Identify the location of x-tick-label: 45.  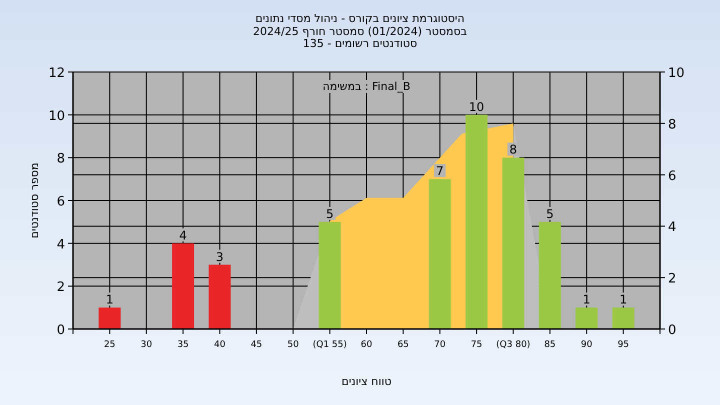
(256, 345).